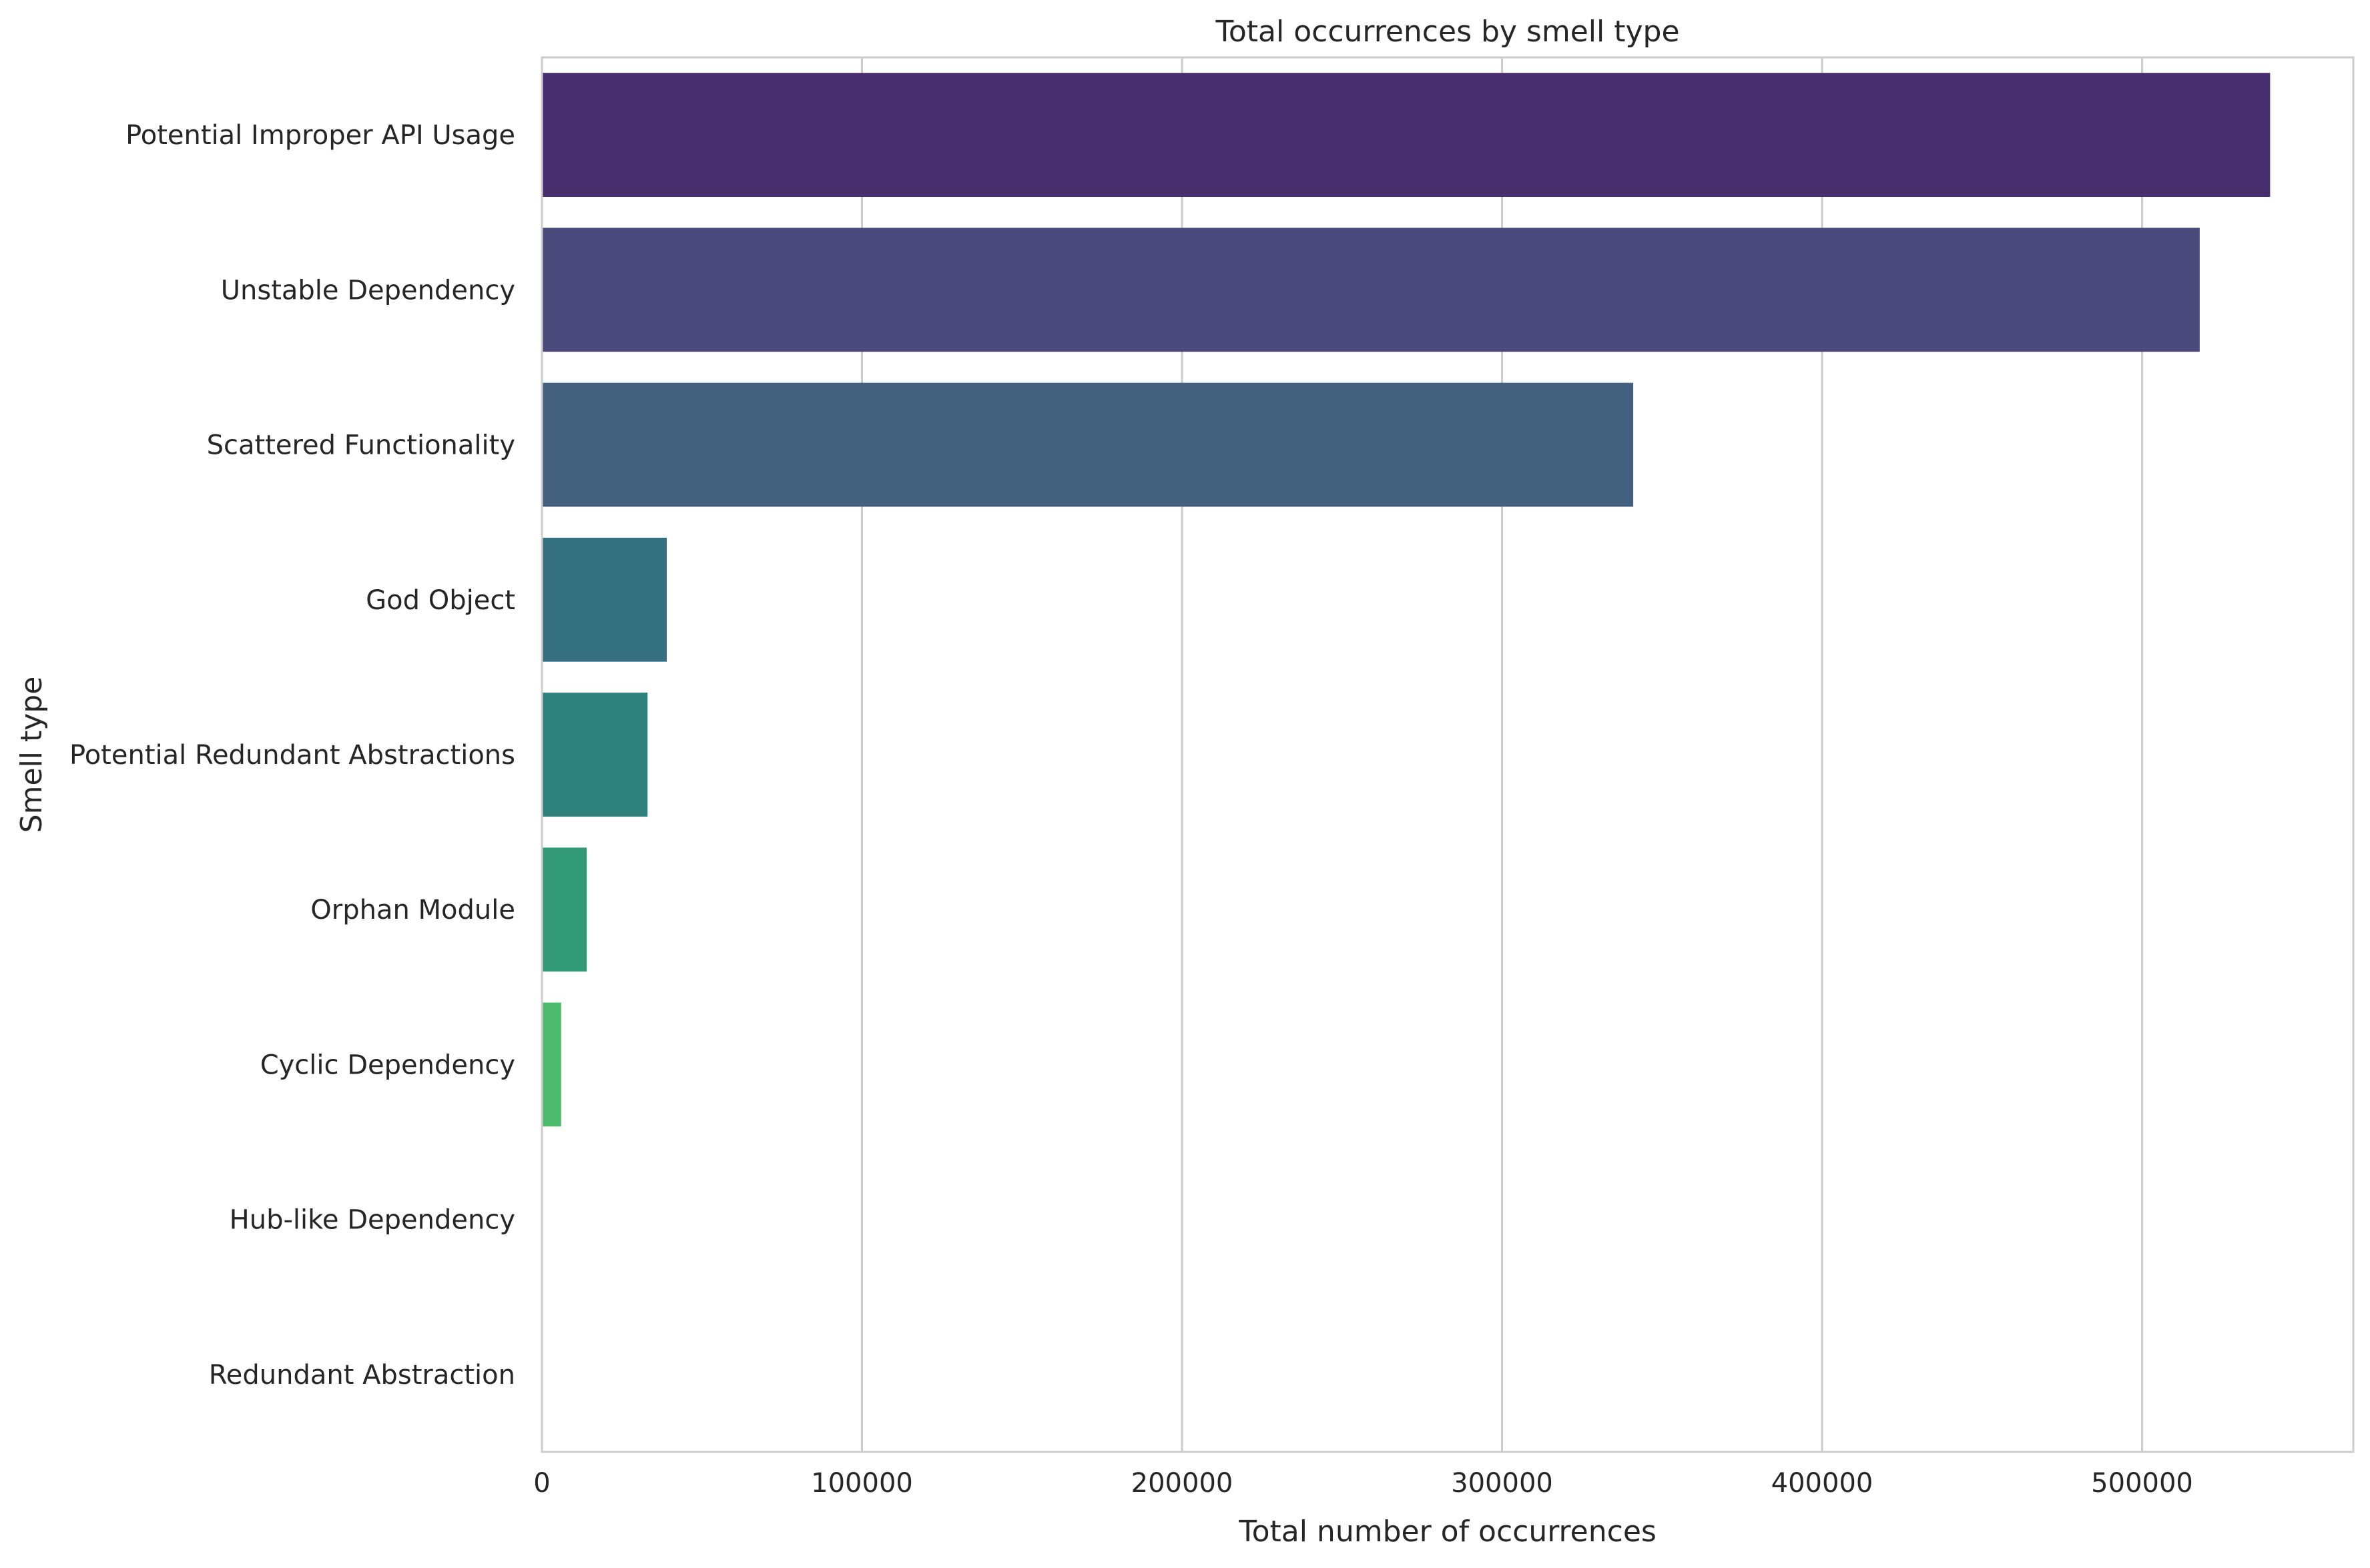 The height and width of the screenshot is (1568, 2370). What do you see at coordinates (362, 1375) in the screenshot?
I see `y-tick-label: Redundant Abstraction` at bounding box center [362, 1375].